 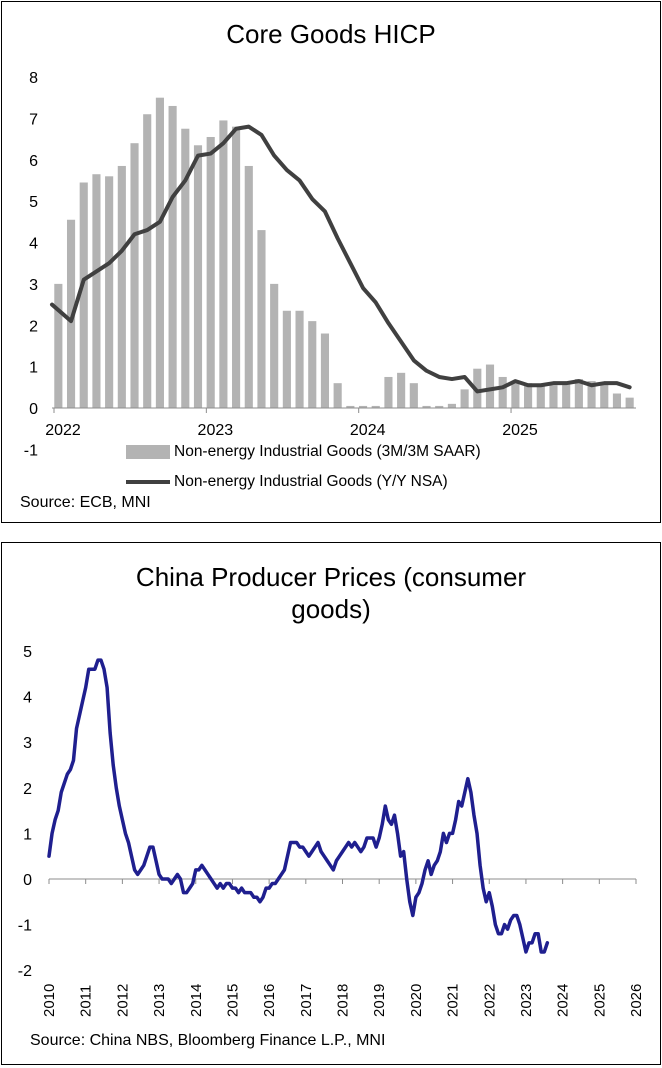 What do you see at coordinates (331, 34) in the screenshot?
I see `chart-title: Core Goods HICP` at bounding box center [331, 34].